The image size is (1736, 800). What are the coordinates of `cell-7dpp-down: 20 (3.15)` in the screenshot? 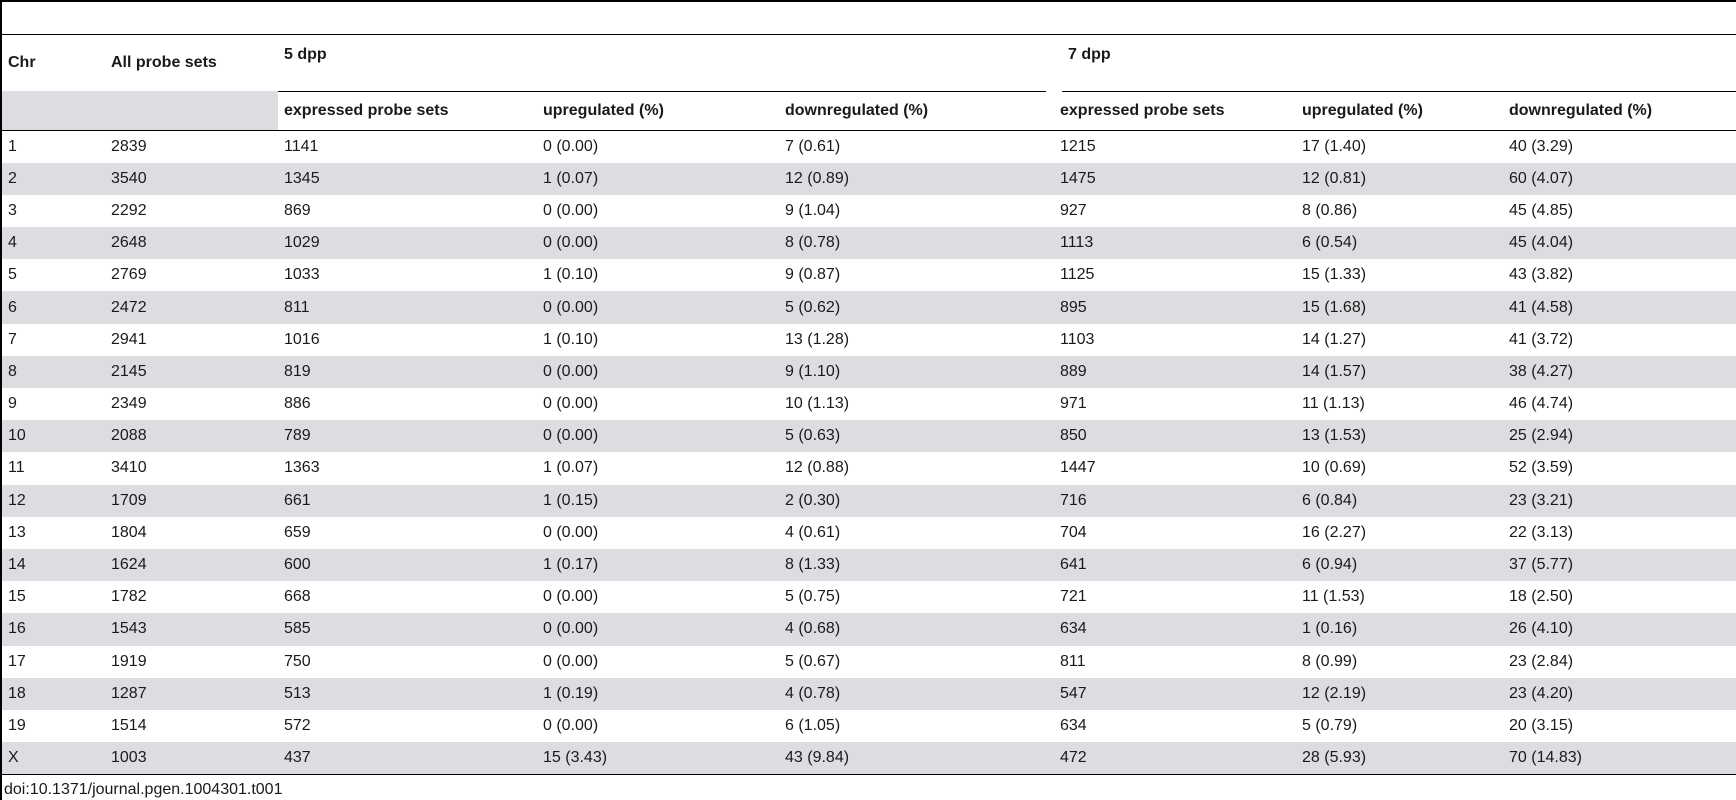 It's located at (1541, 725).